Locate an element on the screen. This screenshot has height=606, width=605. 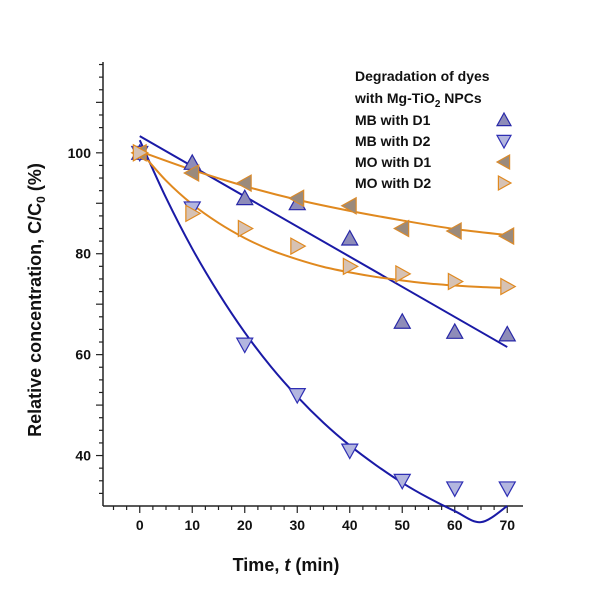
legend-label-1: MB with D1 is located at coordinates (393, 120).